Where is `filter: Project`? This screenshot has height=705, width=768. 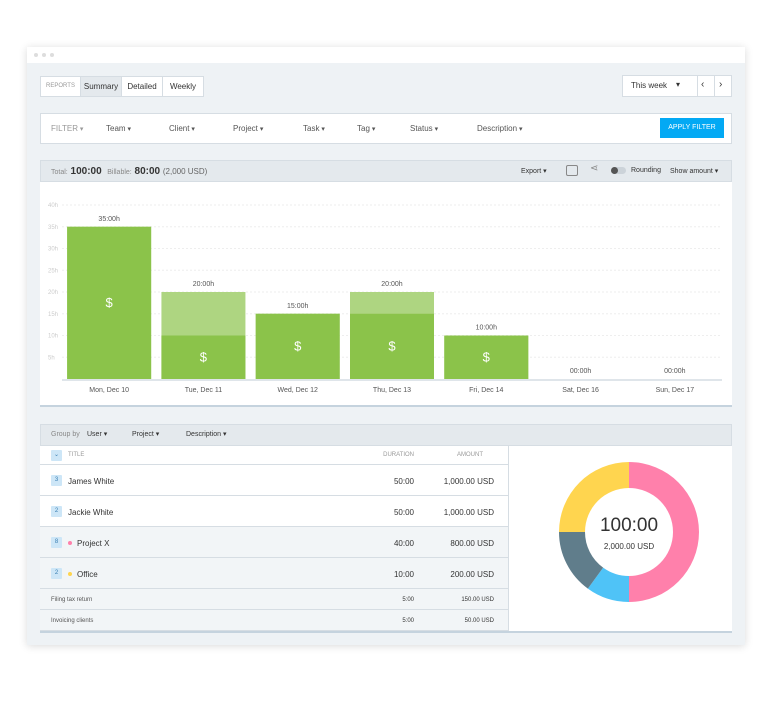
filter: Project is located at coordinates (248, 128).